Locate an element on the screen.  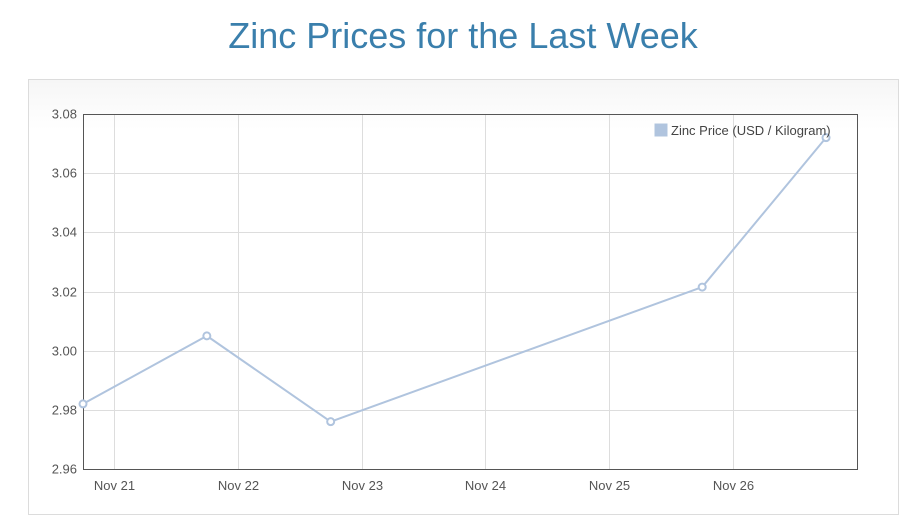
y-axis-tick-labels: 2.96 2.98 3.00 3.02 3.04 3.06 3.08 is located at coordinates (64, 292).